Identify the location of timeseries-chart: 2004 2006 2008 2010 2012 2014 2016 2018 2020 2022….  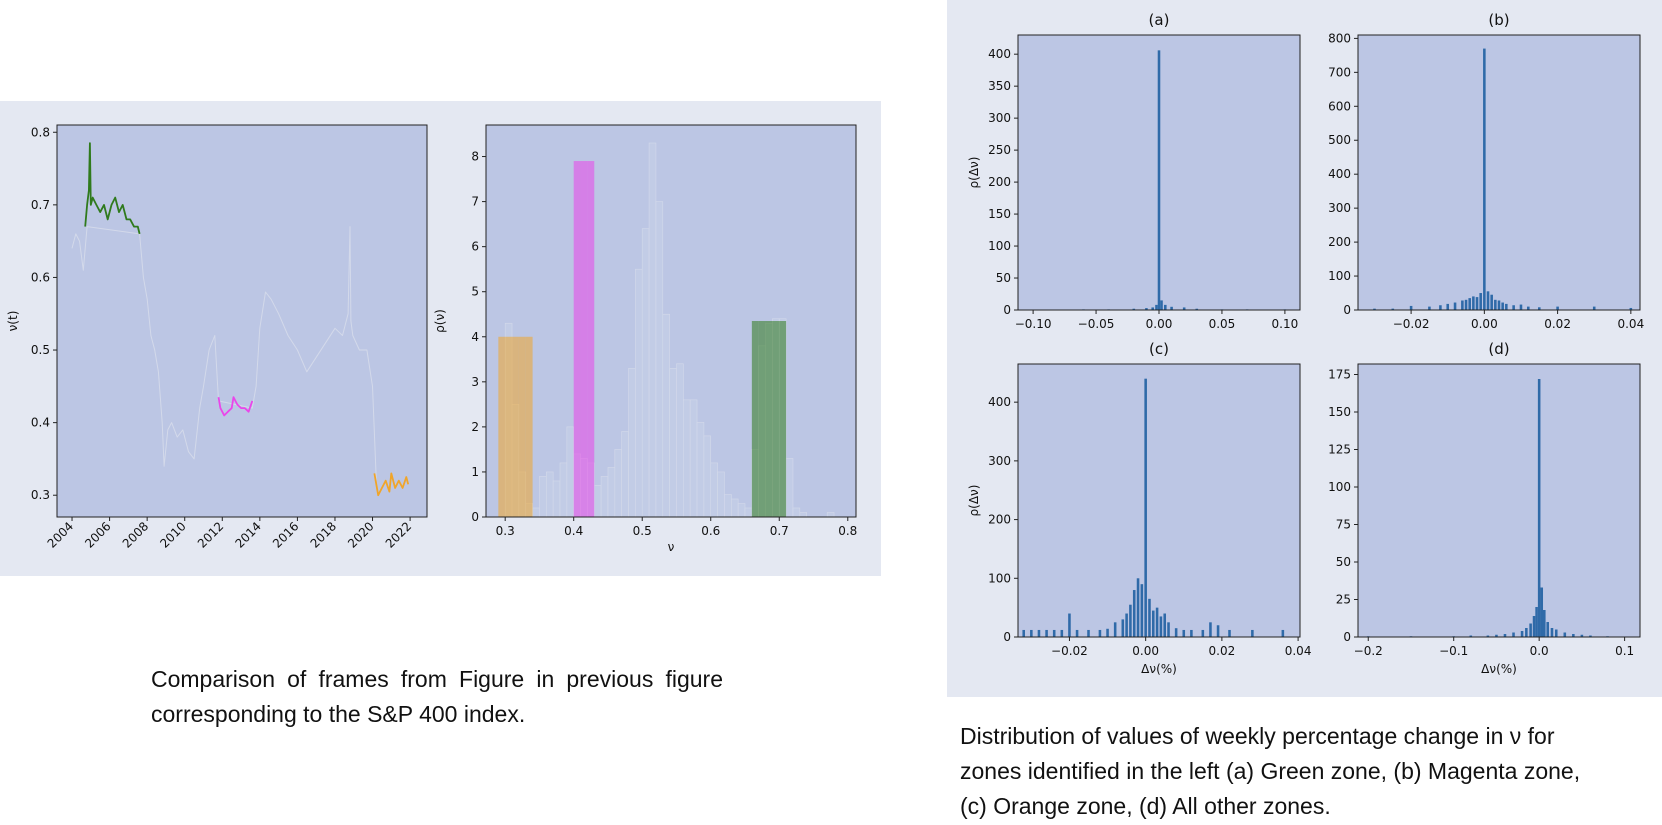
(217, 337).